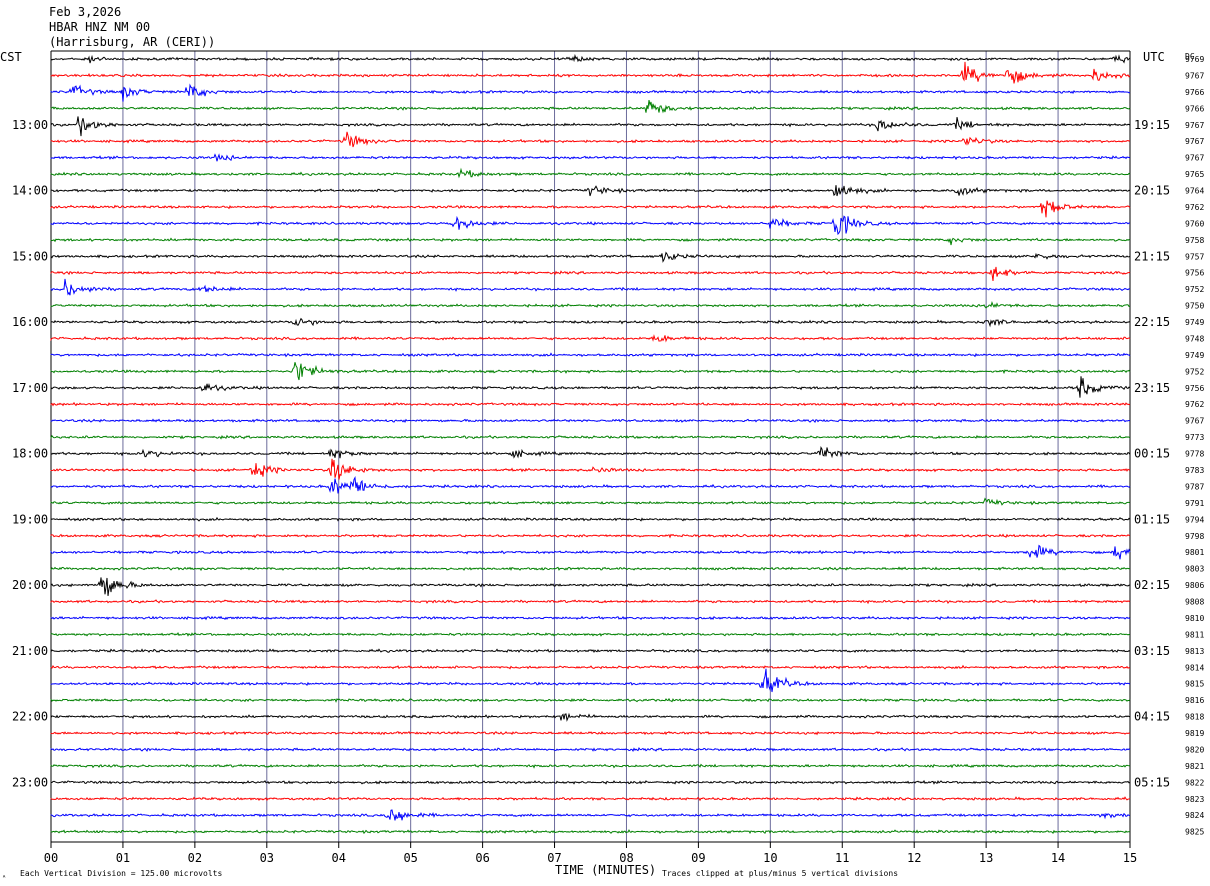 Image resolution: width=1210 pixels, height=886 pixels. Describe the element at coordinates (1194, 552) in the screenshot. I see `dc-offset-label: 9801` at that location.